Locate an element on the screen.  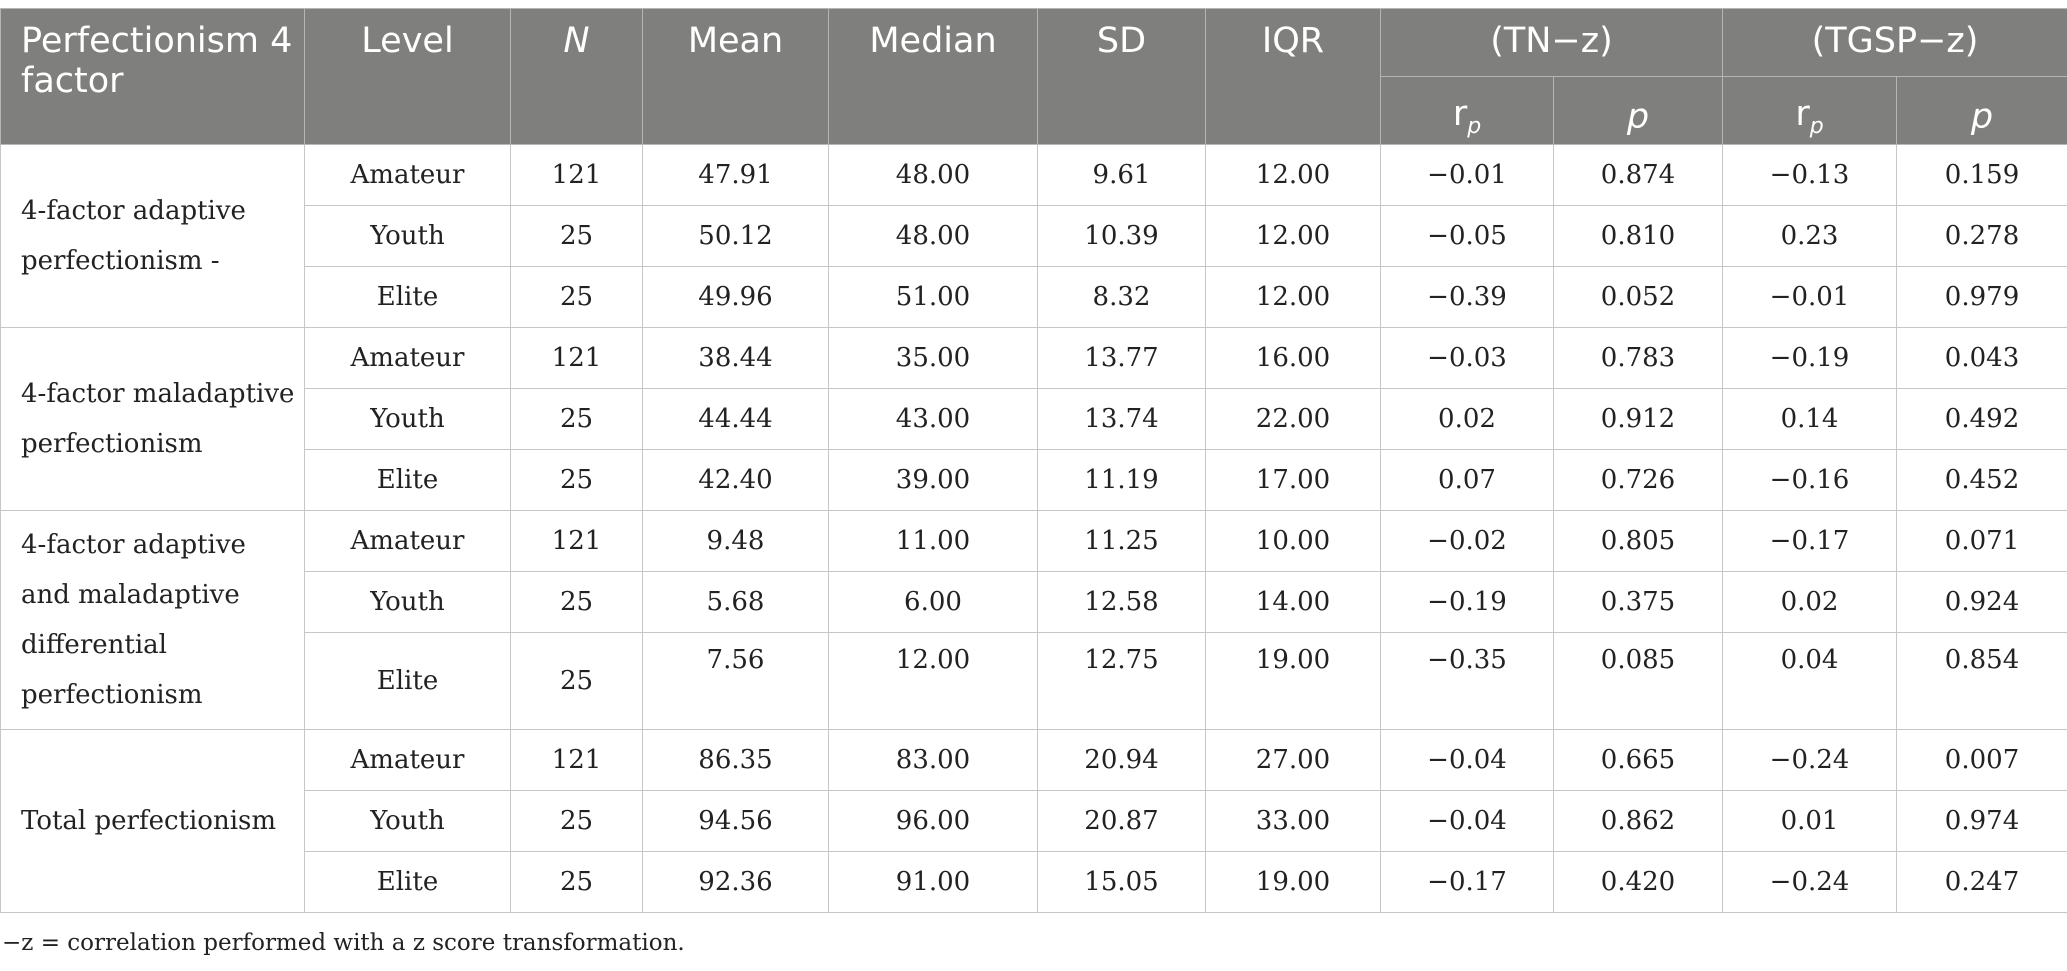
cell-tn-p: 0.085 is located at coordinates (1638, 681).